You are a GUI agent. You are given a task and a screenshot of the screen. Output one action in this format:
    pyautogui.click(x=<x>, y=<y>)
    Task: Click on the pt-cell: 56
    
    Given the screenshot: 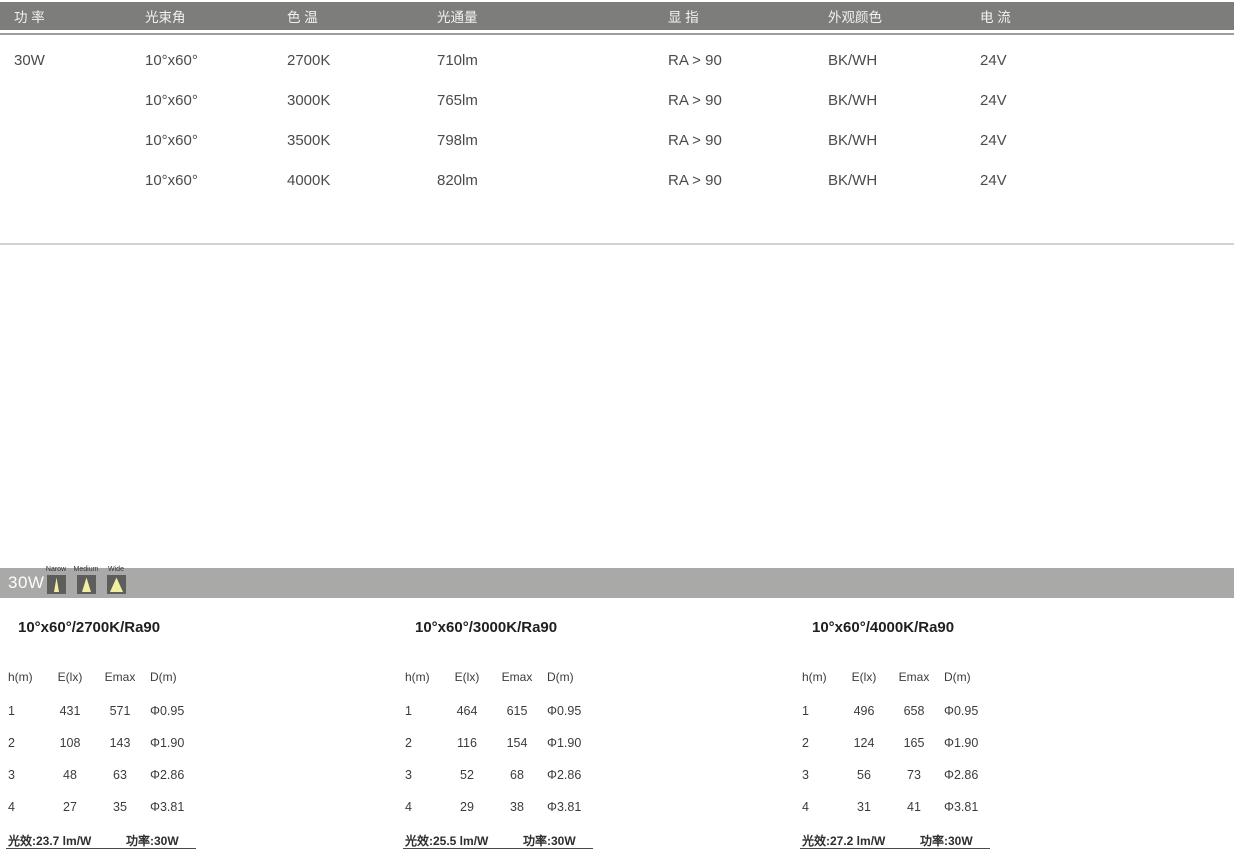 What is the action you would take?
    pyautogui.click(x=864, y=775)
    